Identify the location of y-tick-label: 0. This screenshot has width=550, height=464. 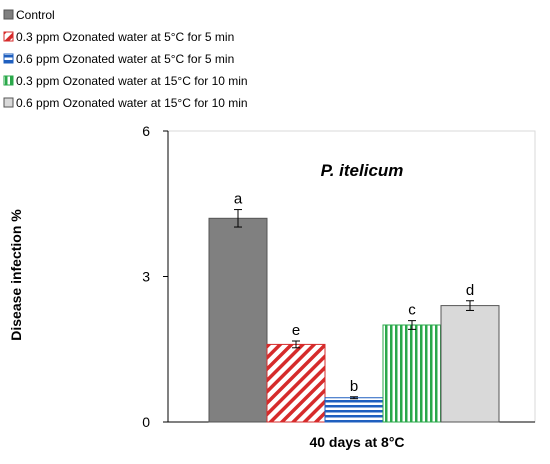
(146, 422).